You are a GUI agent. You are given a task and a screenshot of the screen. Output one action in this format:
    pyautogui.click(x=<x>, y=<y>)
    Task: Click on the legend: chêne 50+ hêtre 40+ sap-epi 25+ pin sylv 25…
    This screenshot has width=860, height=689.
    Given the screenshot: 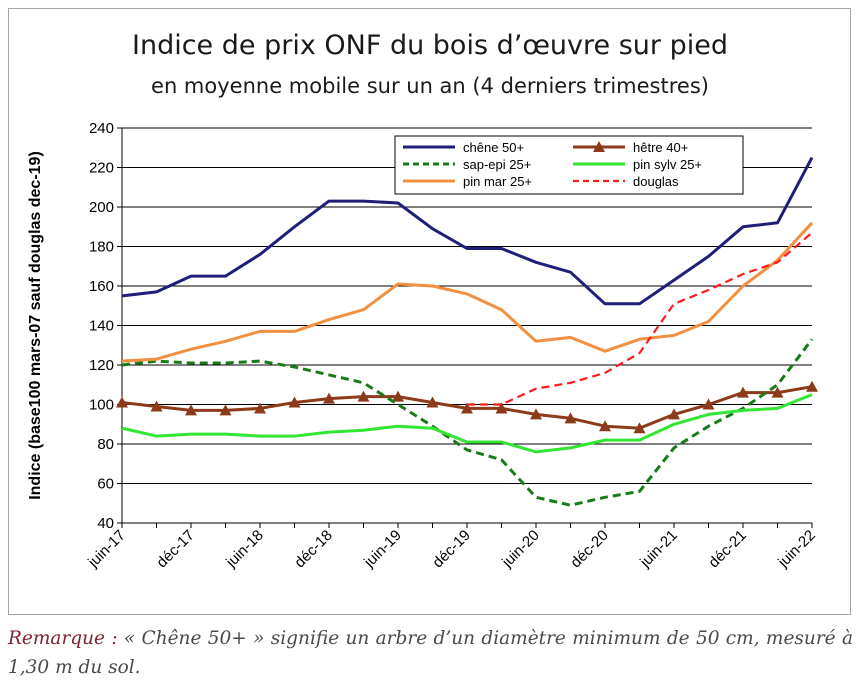 What is the action you would take?
    pyautogui.click(x=569, y=165)
    